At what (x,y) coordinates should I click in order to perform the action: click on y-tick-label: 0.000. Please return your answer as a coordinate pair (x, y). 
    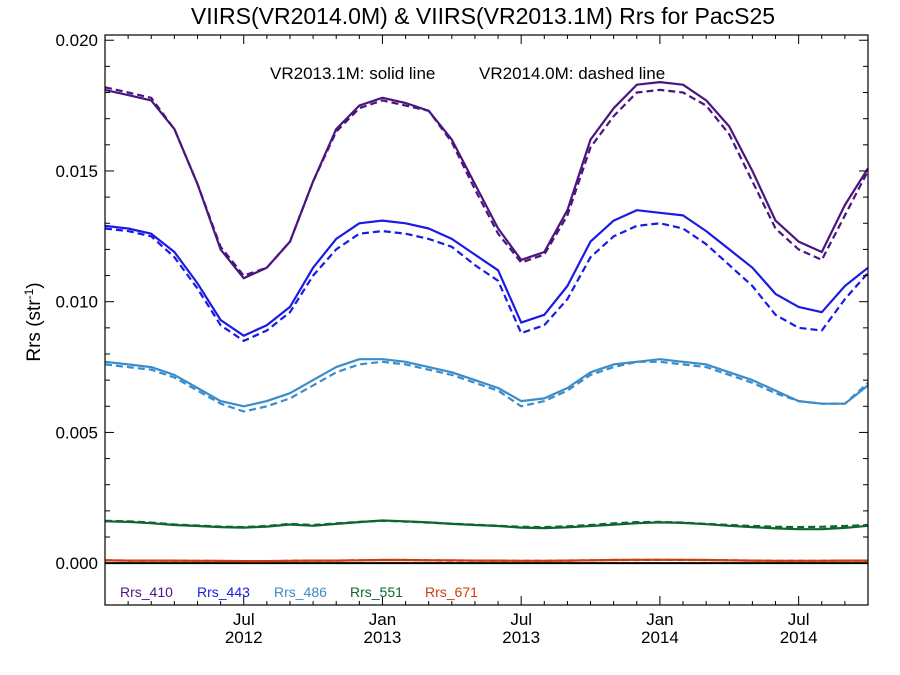
    Looking at the image, I should click on (76, 563).